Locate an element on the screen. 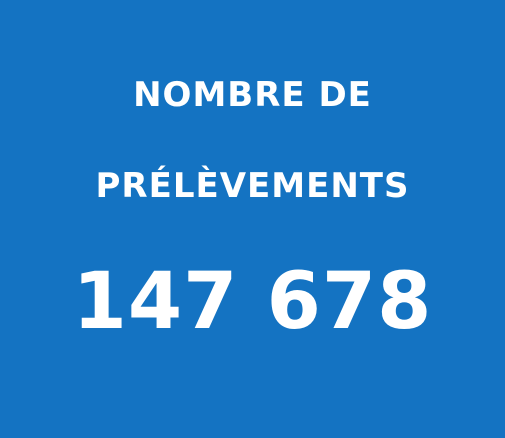 The image size is (505, 438). stat-label-line-2: PRÉLÈVEMENTS is located at coordinates (252, 186).